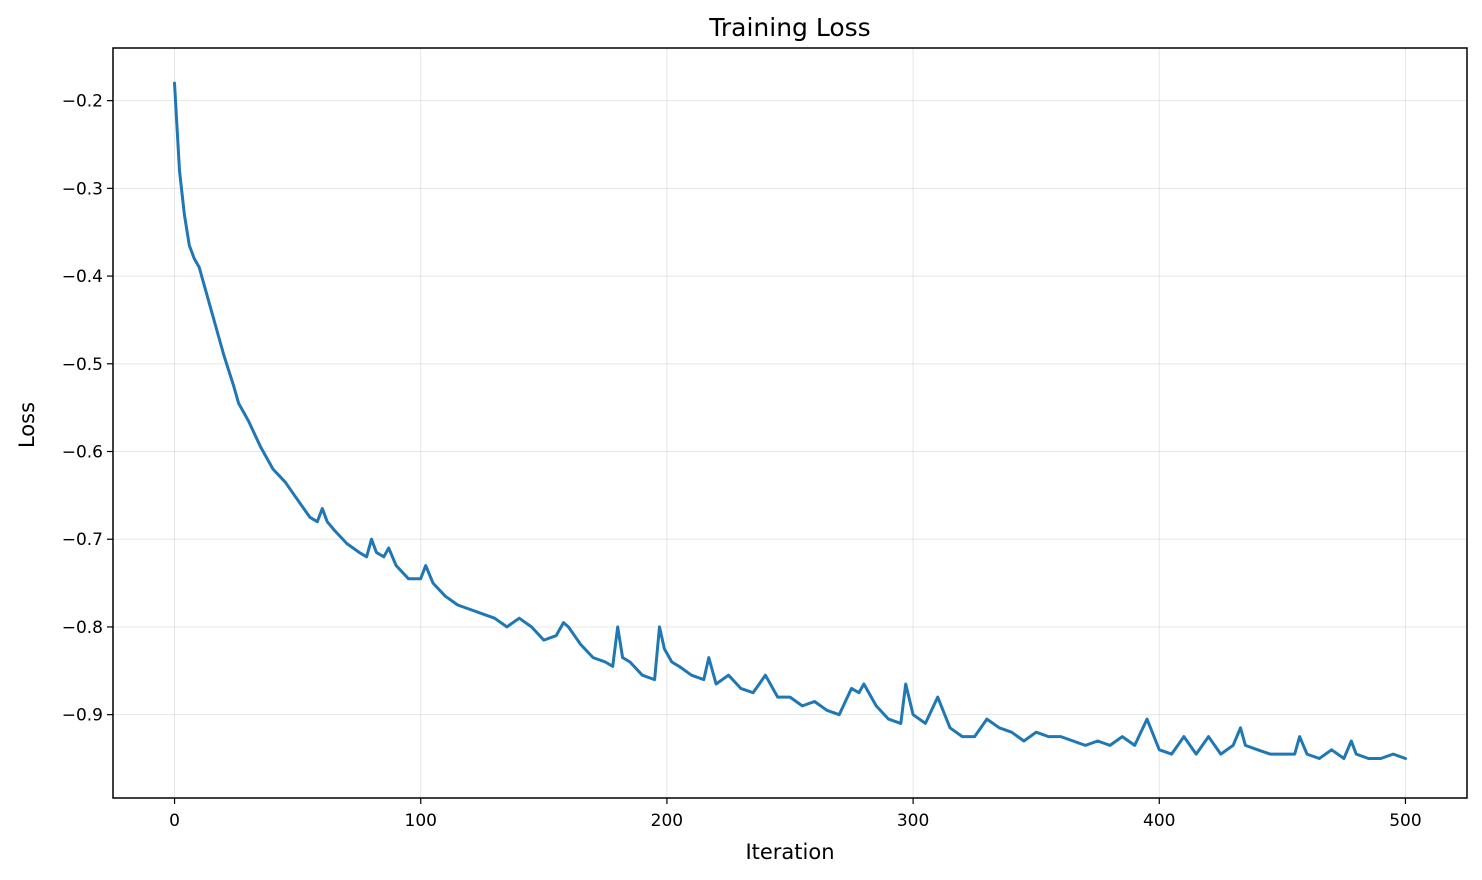 This screenshot has height=880, width=1482. Describe the element at coordinates (913, 821) in the screenshot. I see `x-tick-label: 300` at that location.